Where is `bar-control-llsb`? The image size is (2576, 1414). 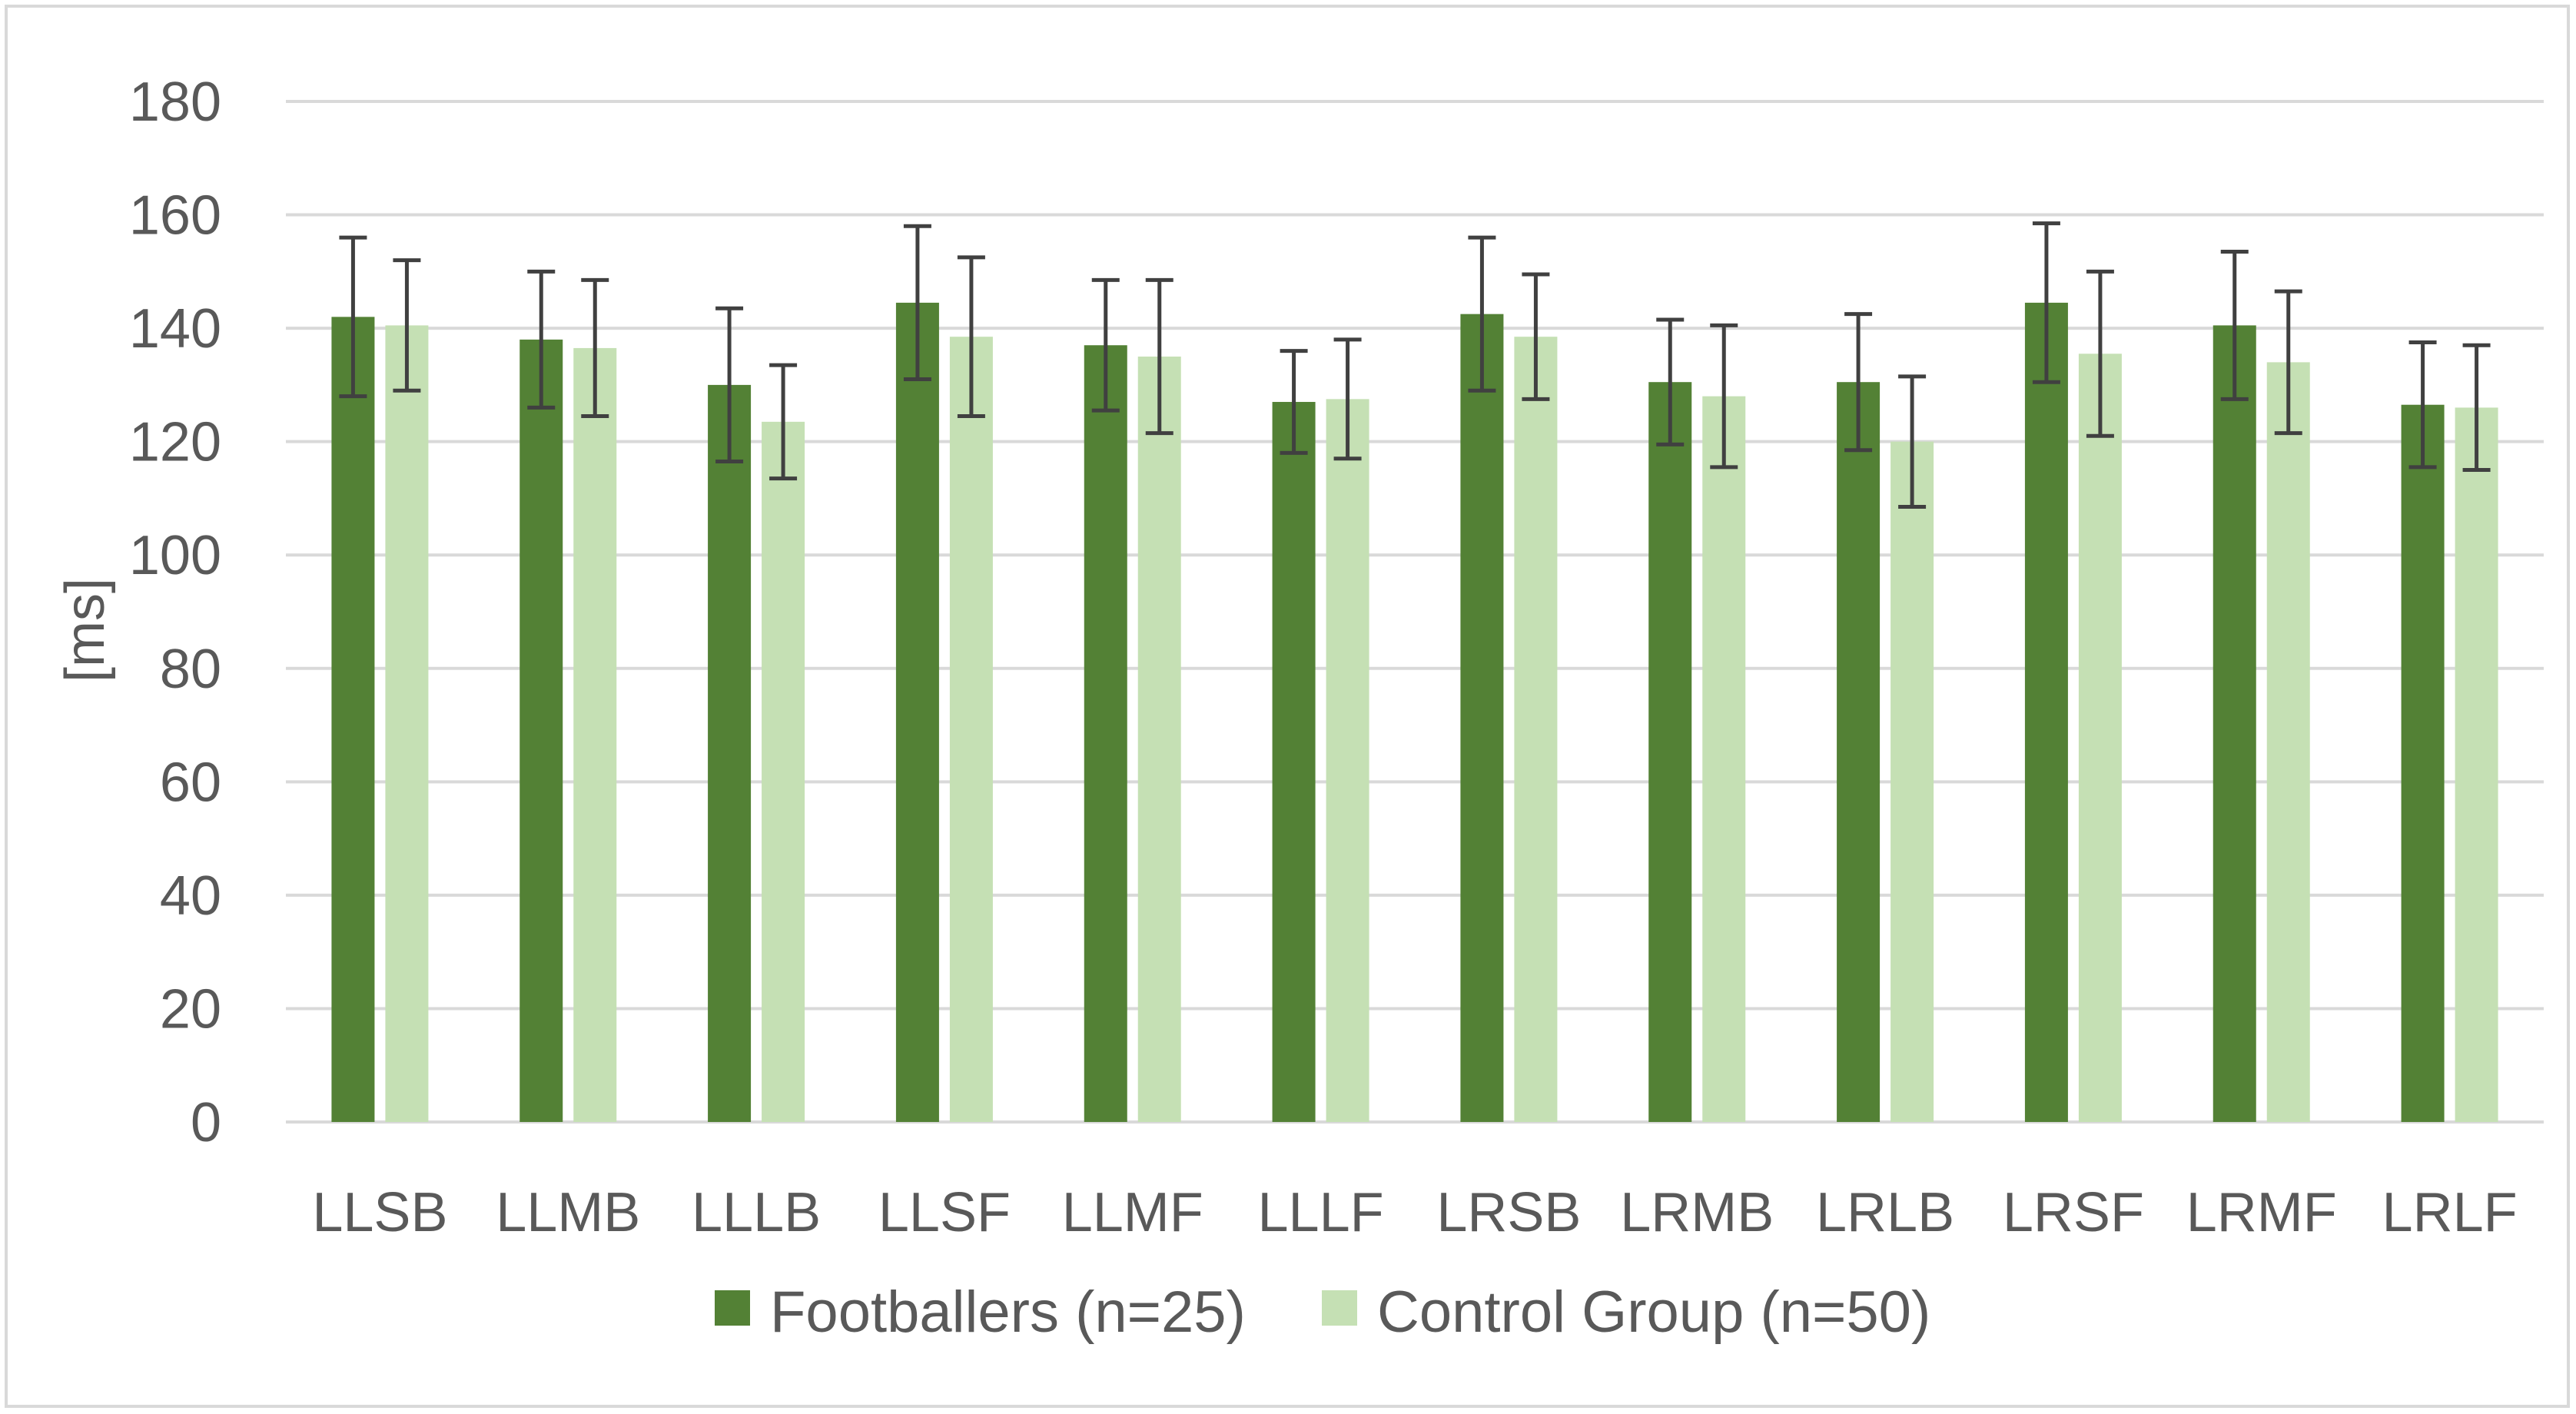 bar-control-llsb is located at coordinates (407, 723).